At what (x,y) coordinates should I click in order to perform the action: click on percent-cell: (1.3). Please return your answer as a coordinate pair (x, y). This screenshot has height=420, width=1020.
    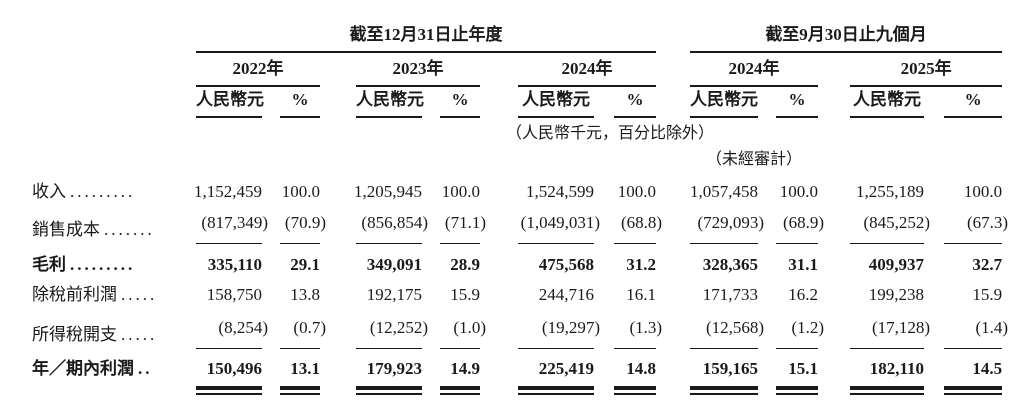
    Looking at the image, I should click on (638, 328).